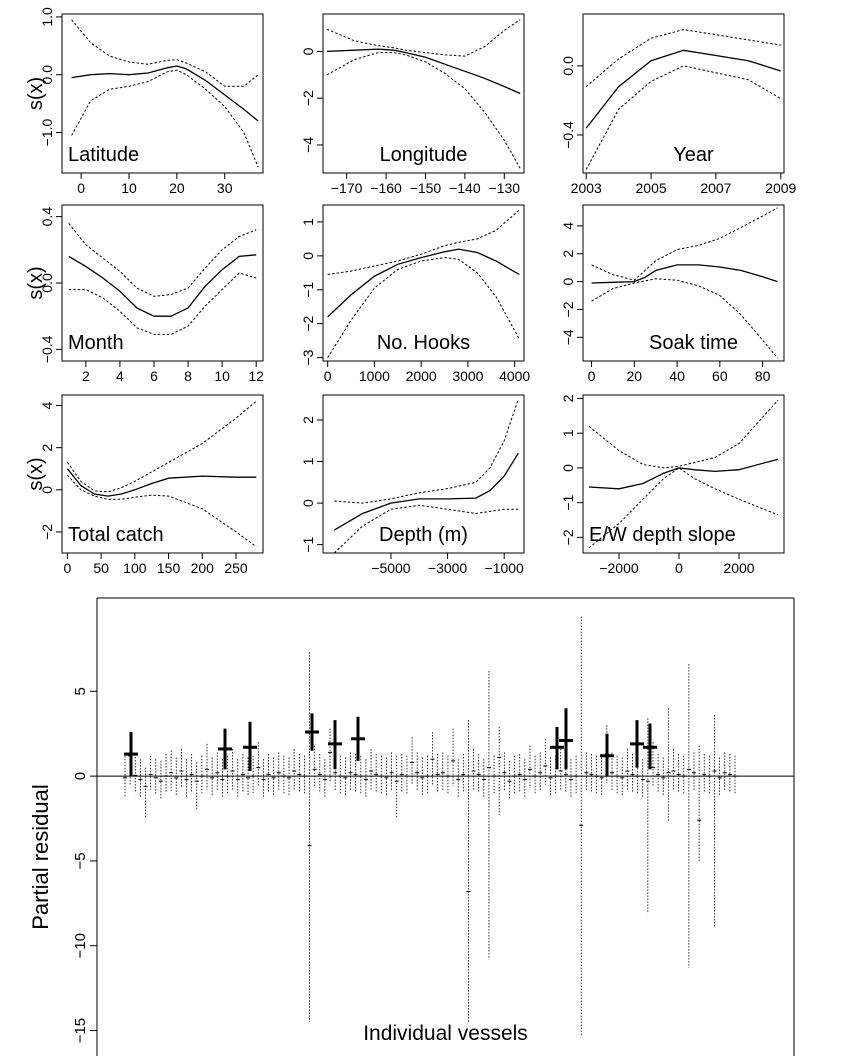 The height and width of the screenshot is (1056, 843). What do you see at coordinates (347, 188) in the screenshot?
I see `x-tick-label: −170` at bounding box center [347, 188].